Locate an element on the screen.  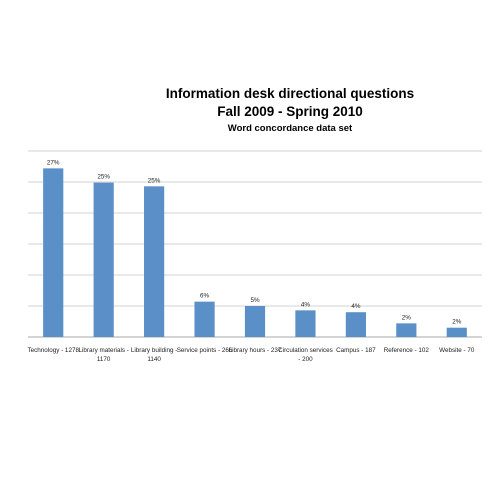
x-tick-label: Library building -1140 is located at coordinates (154, 355).